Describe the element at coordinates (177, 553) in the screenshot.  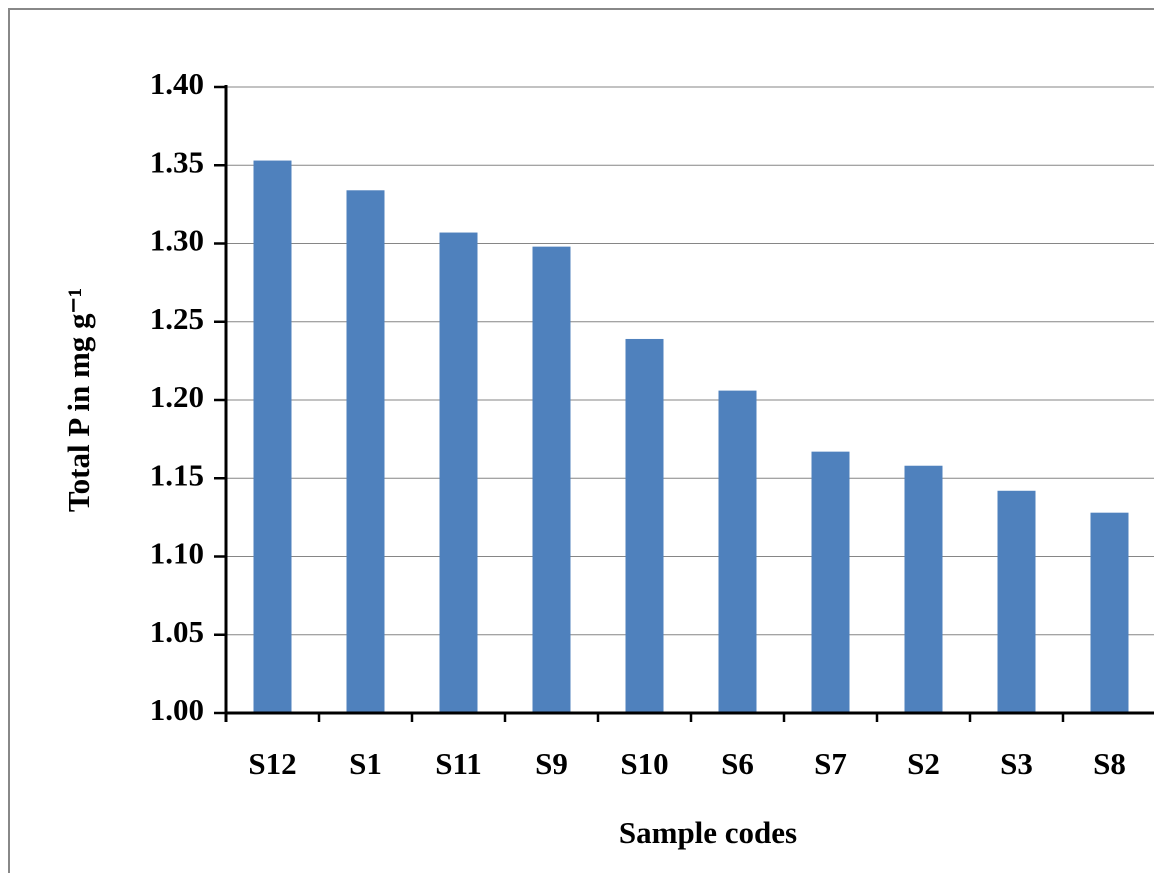
I see `y-tick-label: 1.10` at that location.